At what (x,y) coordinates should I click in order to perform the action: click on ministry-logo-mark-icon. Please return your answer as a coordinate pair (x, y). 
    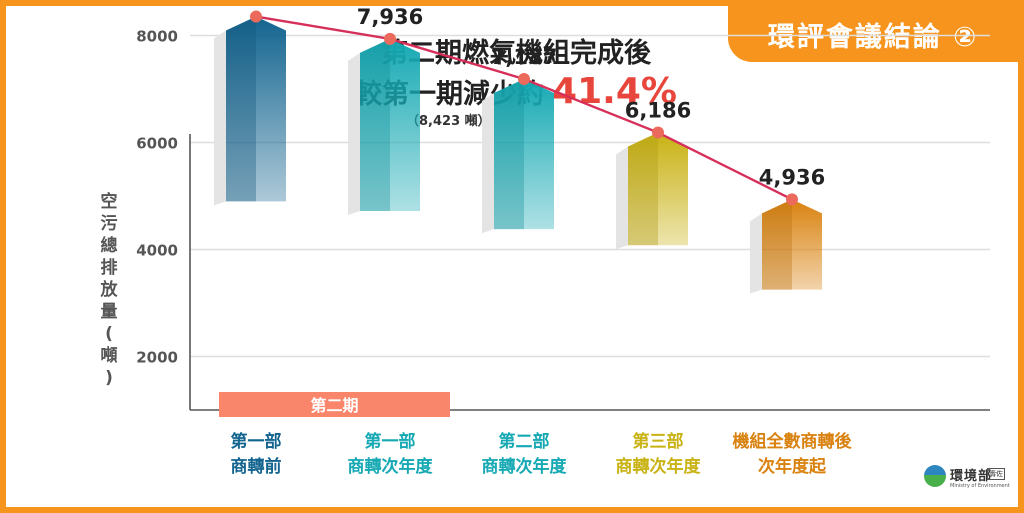
    Looking at the image, I should click on (935, 476).